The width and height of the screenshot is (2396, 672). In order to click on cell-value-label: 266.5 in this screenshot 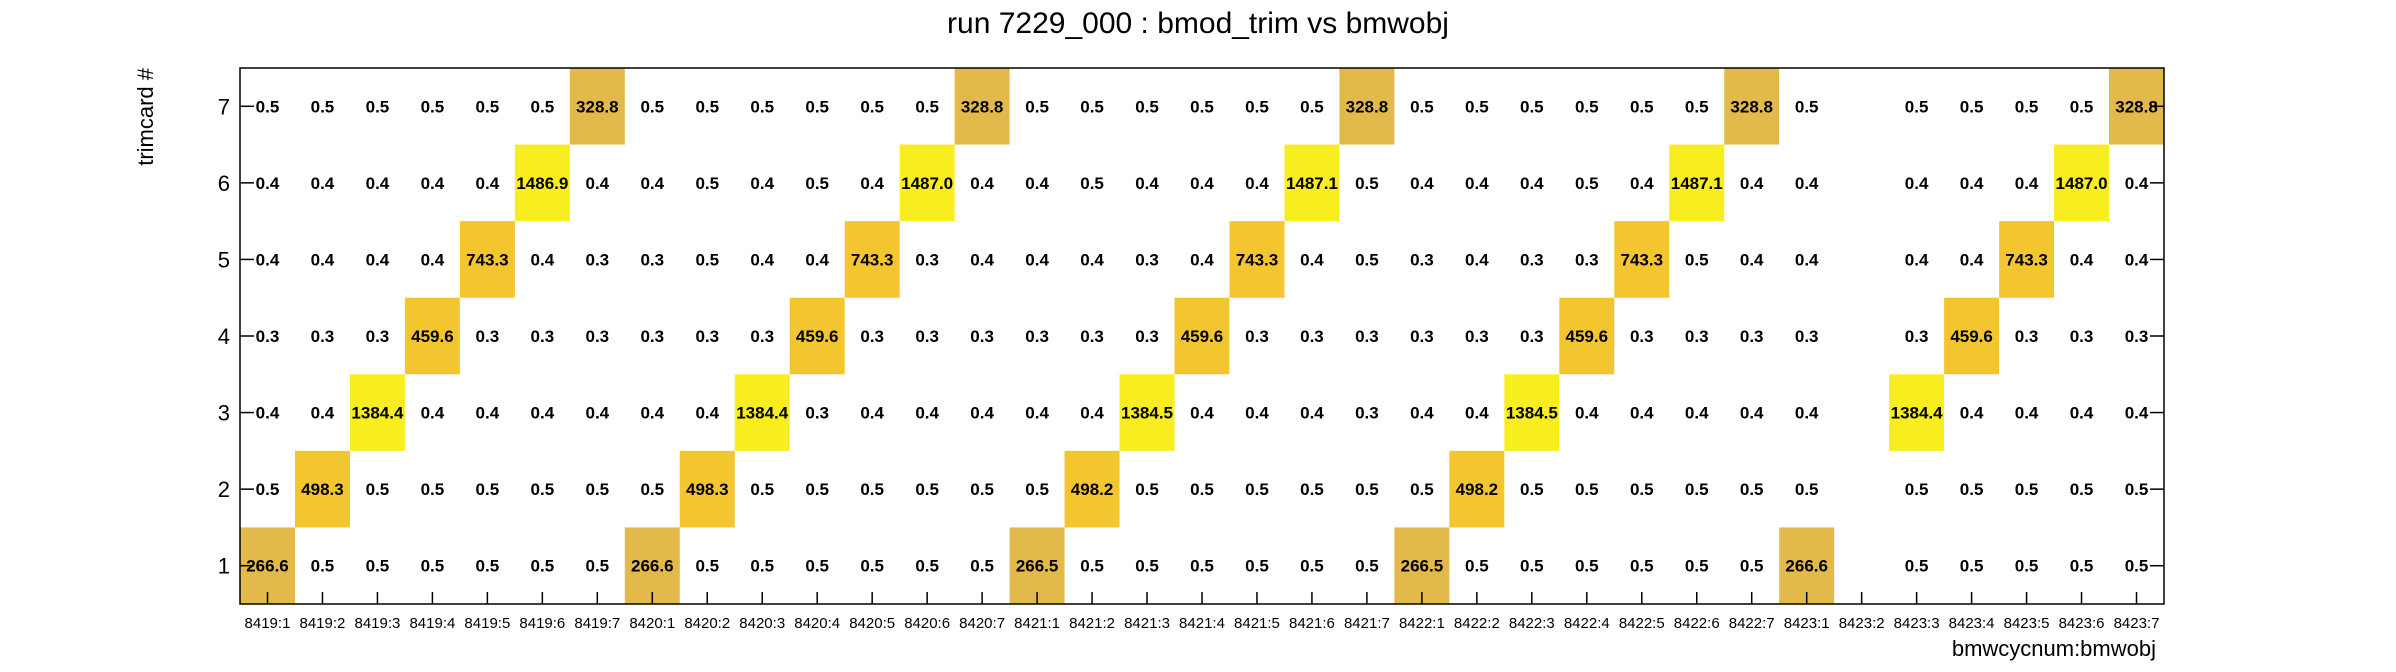, I will do `click(1037, 566)`.